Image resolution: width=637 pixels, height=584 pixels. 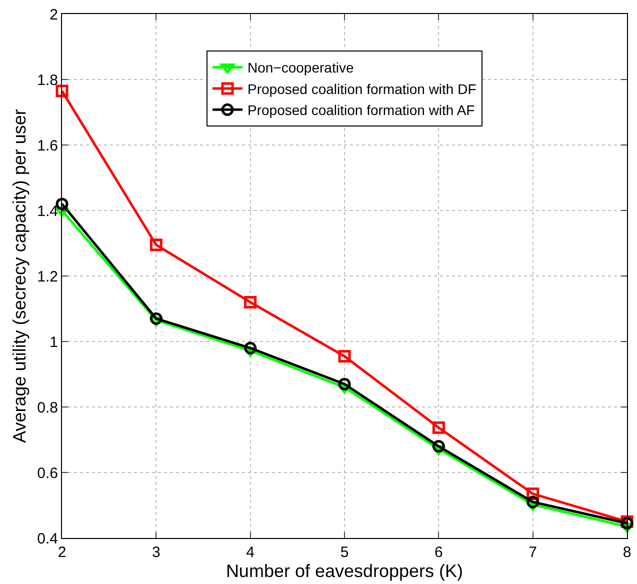 What do you see at coordinates (250, 552) in the screenshot?
I see `x-tick-label: 4` at bounding box center [250, 552].